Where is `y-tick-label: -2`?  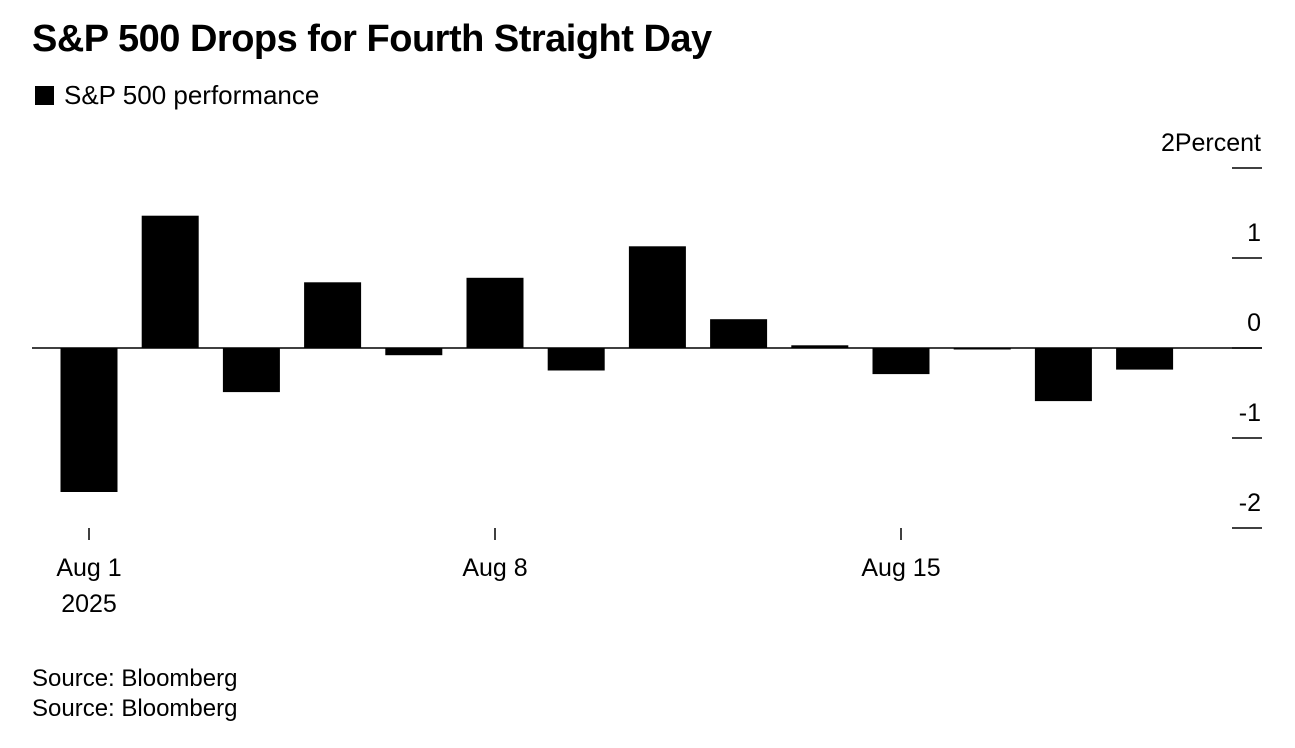 y-tick-label: -2 is located at coordinates (1250, 503).